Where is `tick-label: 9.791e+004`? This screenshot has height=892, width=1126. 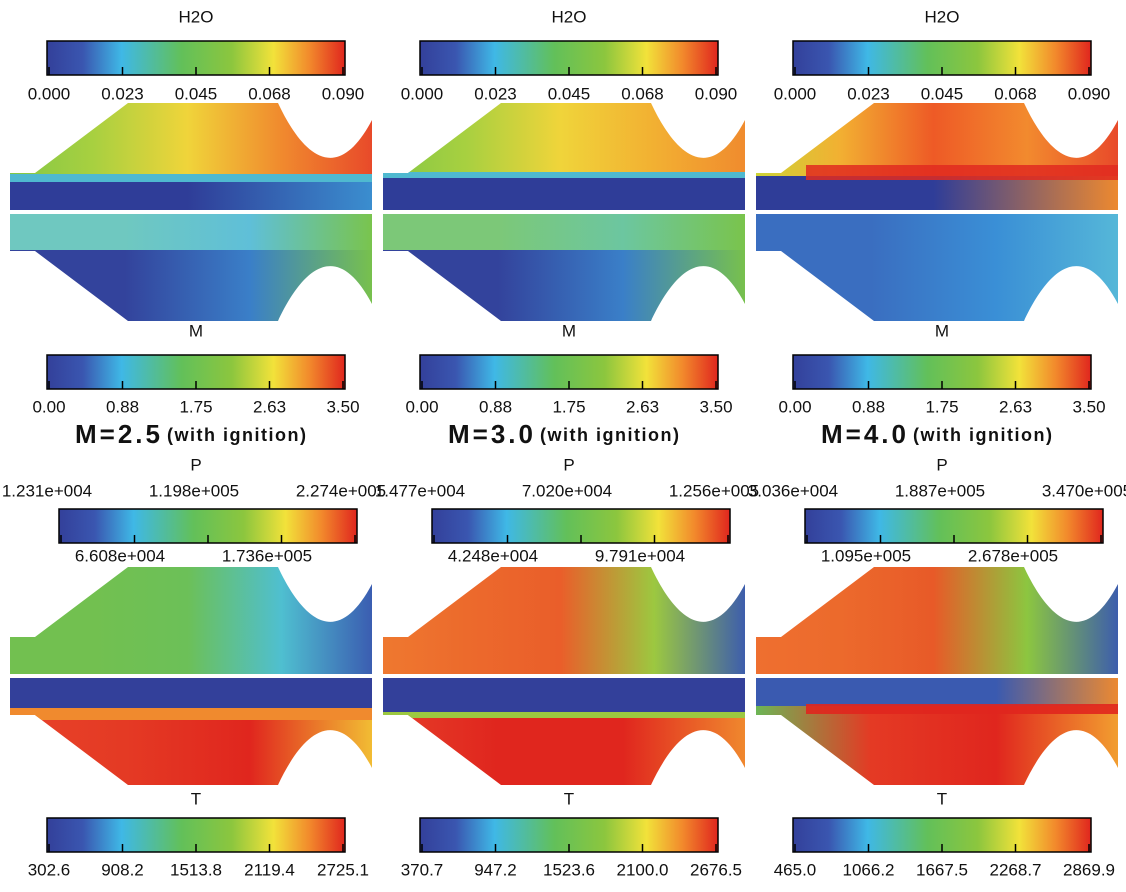 tick-label: 9.791e+004 is located at coordinates (640, 555).